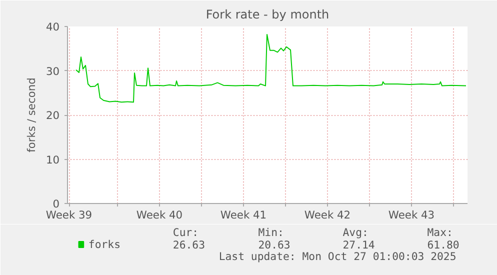 The image size is (497, 275). I want to click on y-tick-label: 30, so click(53, 71).